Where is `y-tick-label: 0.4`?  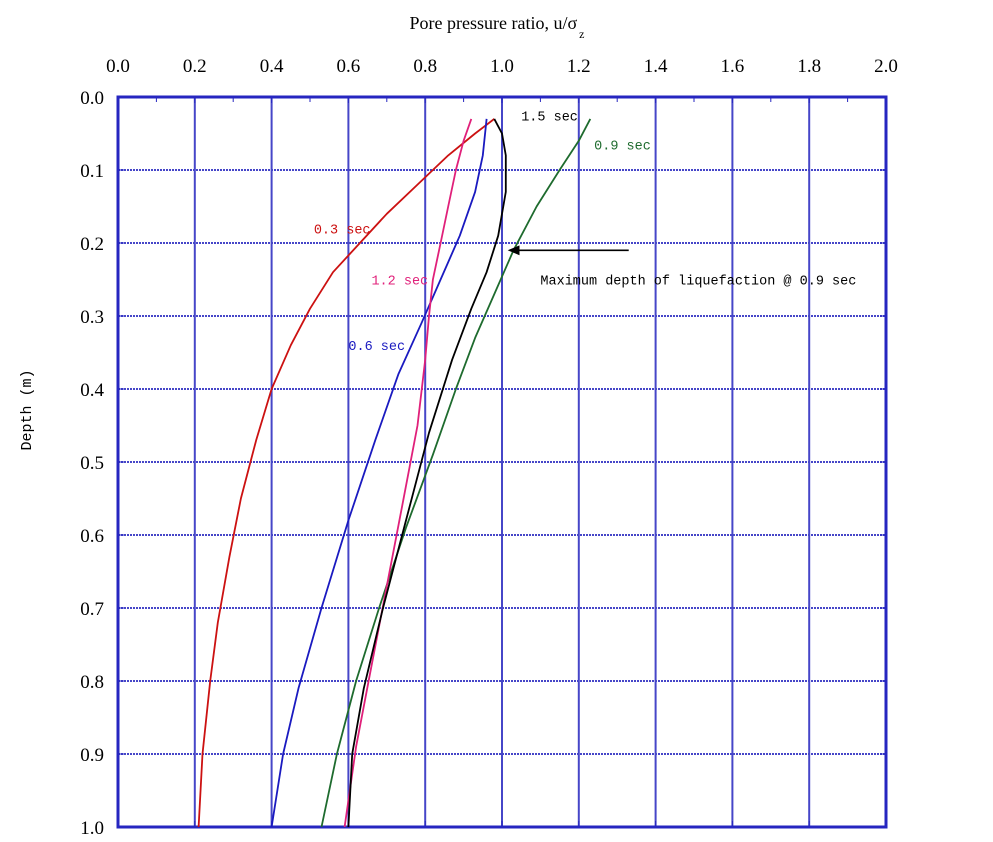
y-tick-label: 0.4 is located at coordinates (92, 390).